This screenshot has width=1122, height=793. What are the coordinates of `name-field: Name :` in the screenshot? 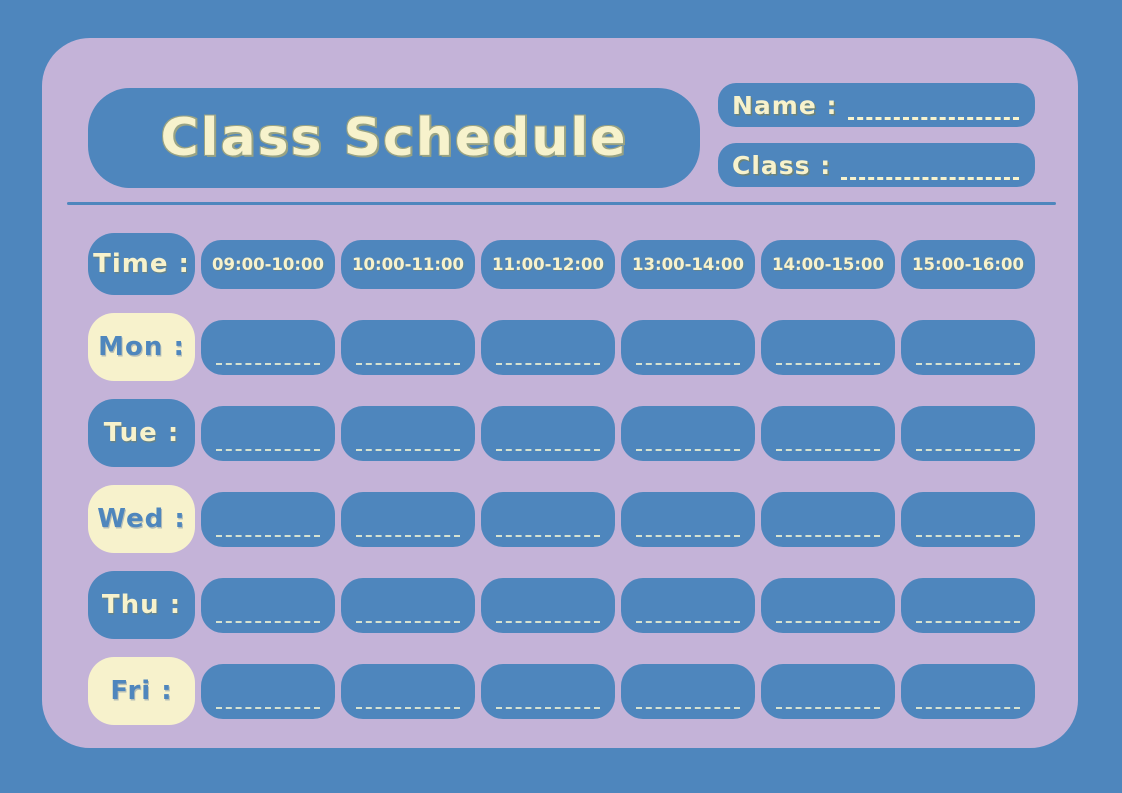 It's located at (876, 105).